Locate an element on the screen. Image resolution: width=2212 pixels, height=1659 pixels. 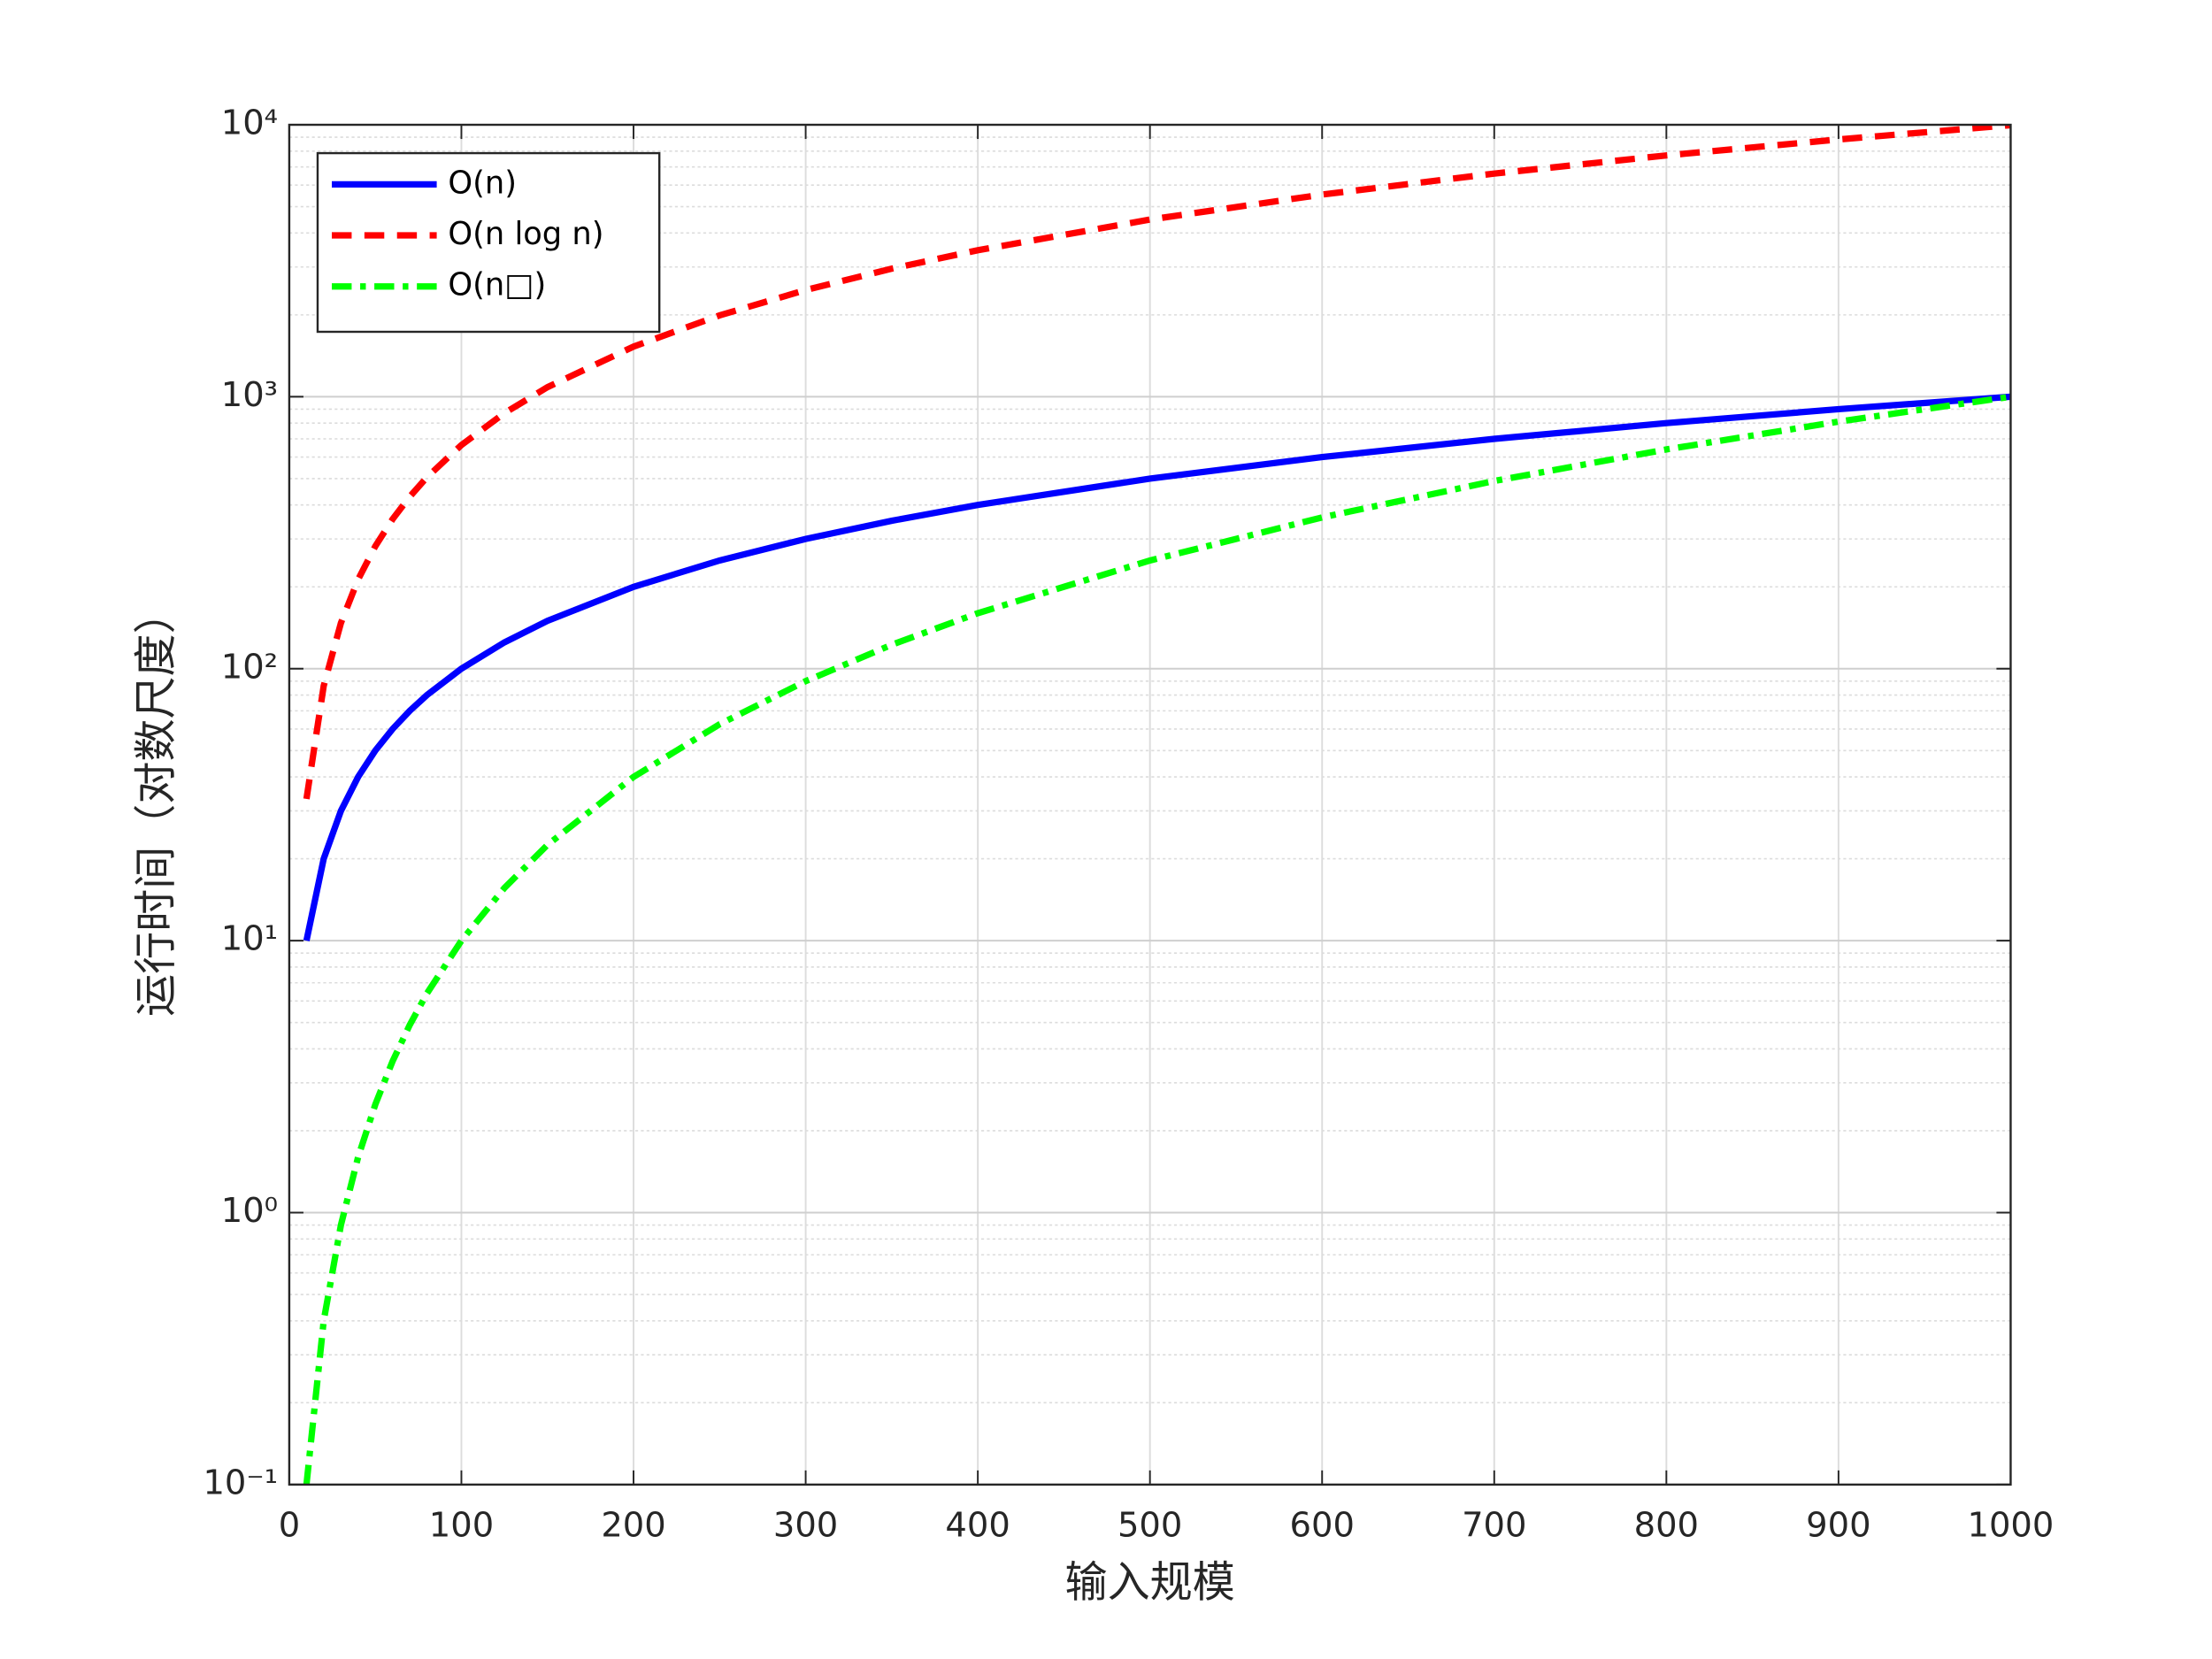
x-tick-label: 200 is located at coordinates (633, 1525).